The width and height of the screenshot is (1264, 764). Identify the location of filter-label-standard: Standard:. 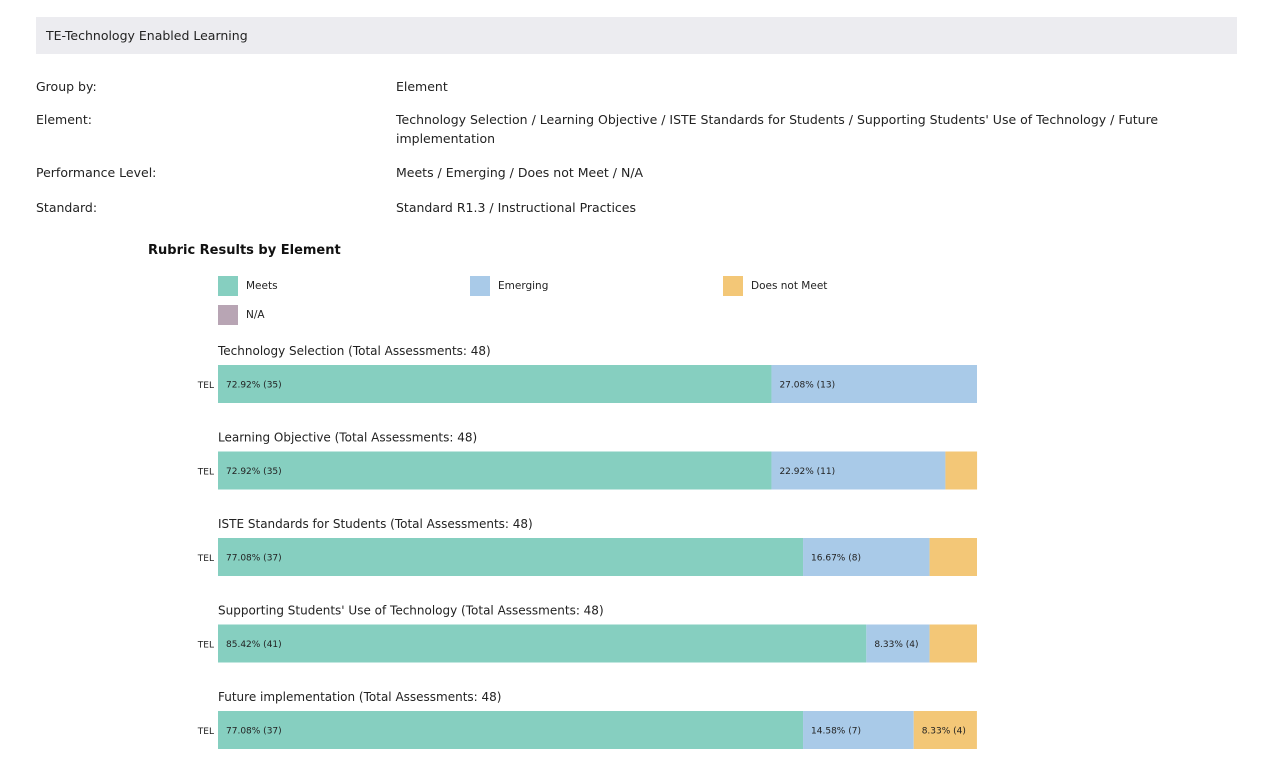
(67, 207).